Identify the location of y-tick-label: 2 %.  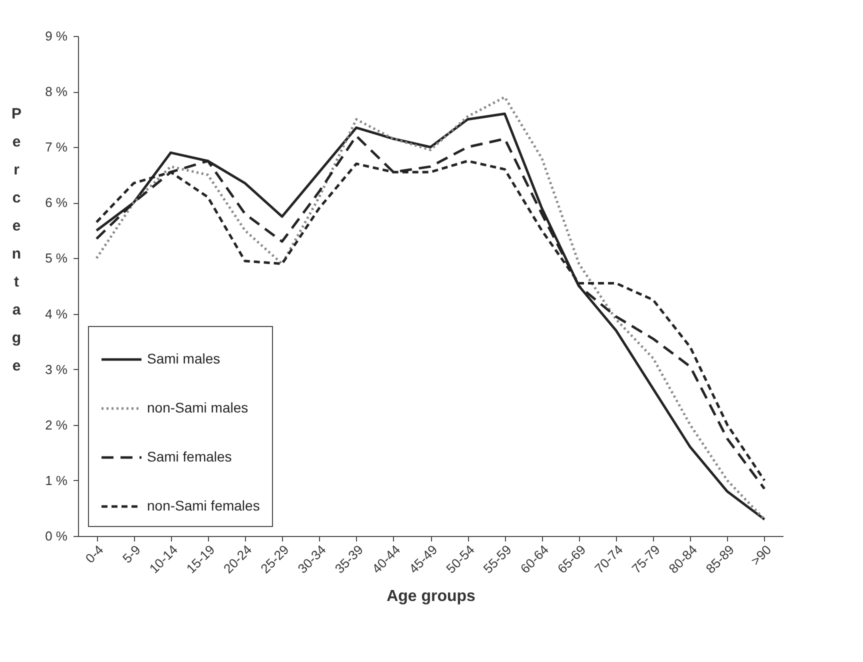
(56, 424).